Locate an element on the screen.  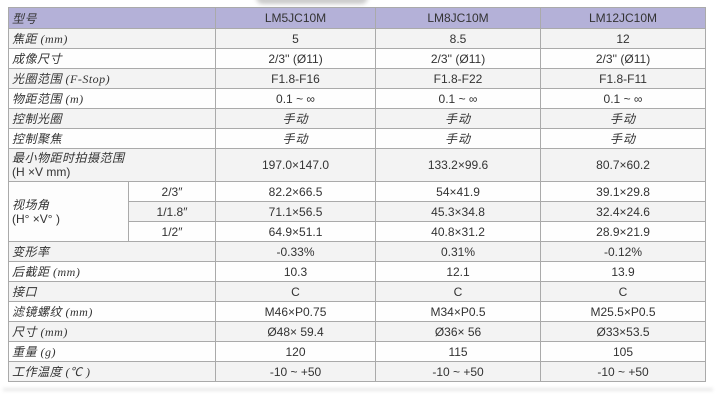
spec-value: 64.9×51.1 is located at coordinates (296, 231).